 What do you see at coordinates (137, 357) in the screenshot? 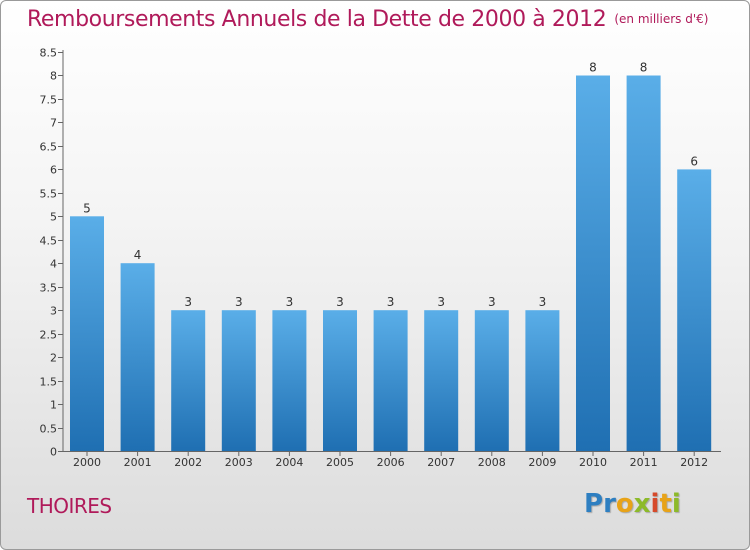
I see `bar-2001` at bounding box center [137, 357].